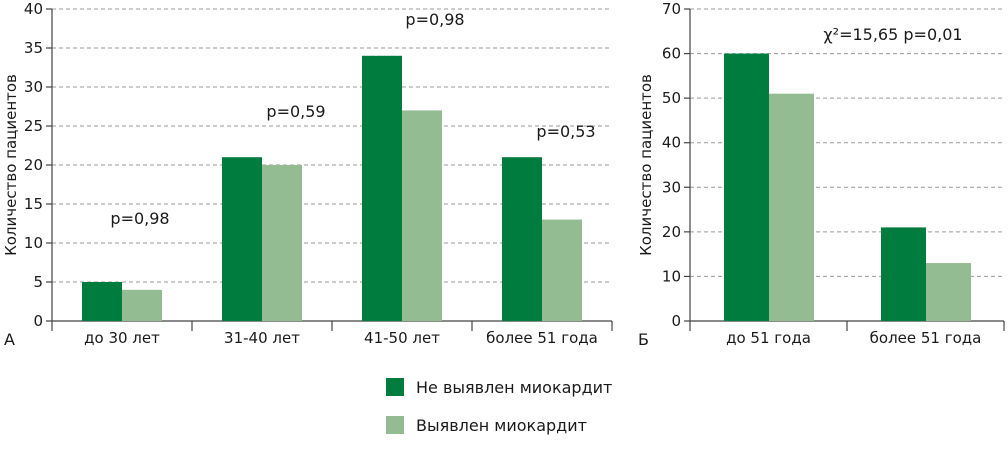 The width and height of the screenshot is (1008, 452). Describe the element at coordinates (33, 48) in the screenshot. I see `y-tick-label: 35` at that location.